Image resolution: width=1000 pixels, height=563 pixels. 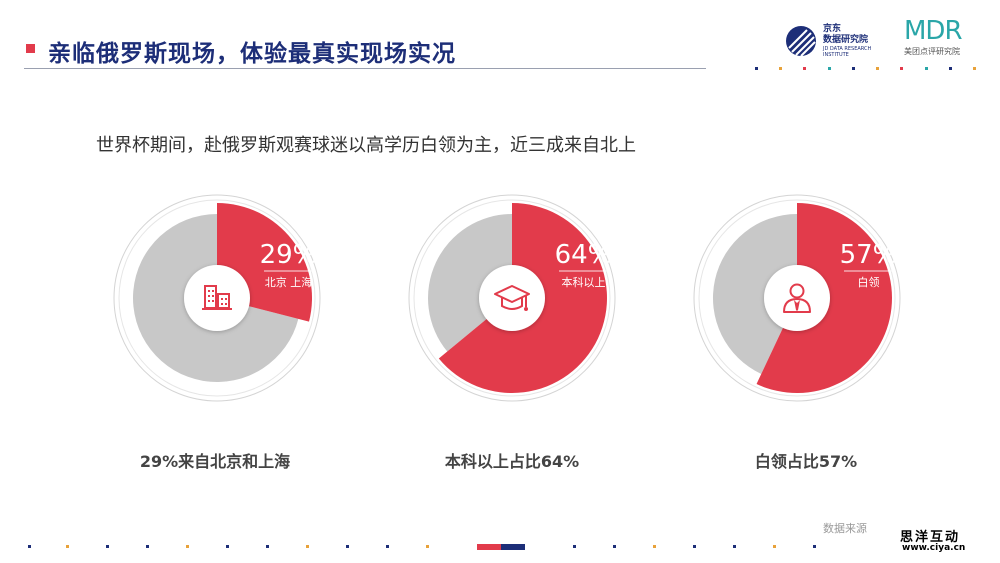 I want to click on donut-slice-label: 北京 上海, so click(x=289, y=282).